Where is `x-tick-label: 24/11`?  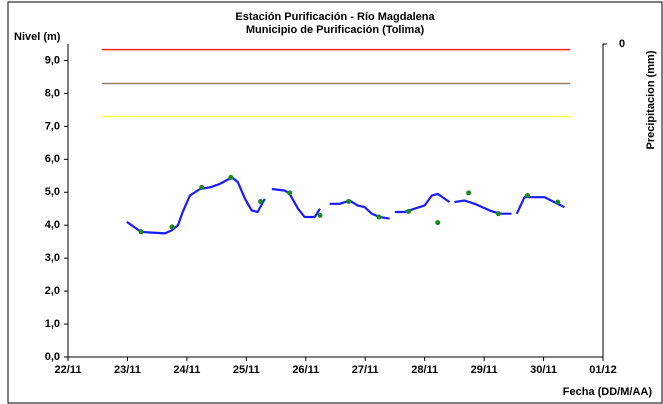
x-tick-label: 24/11 is located at coordinates (186, 370).